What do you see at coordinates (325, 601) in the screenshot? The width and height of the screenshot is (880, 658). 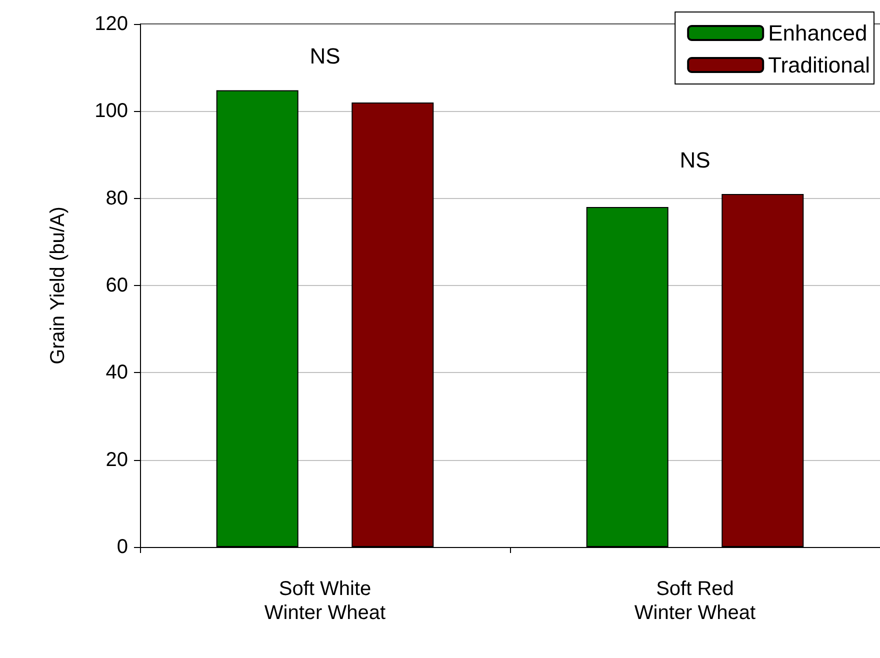 I see `x-tick-label: Soft White Winter Wheat` at bounding box center [325, 601].